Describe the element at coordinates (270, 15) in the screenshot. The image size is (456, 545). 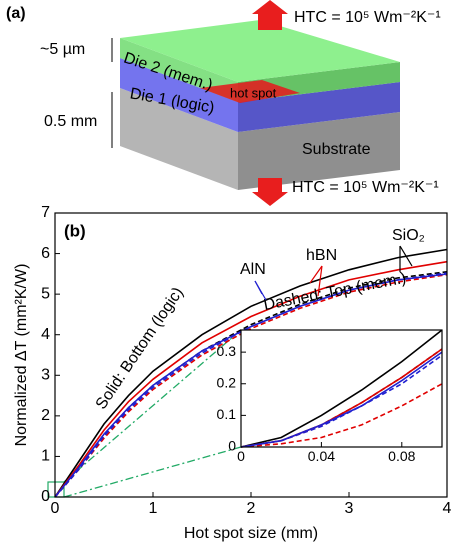
I see `arrow-top` at that location.